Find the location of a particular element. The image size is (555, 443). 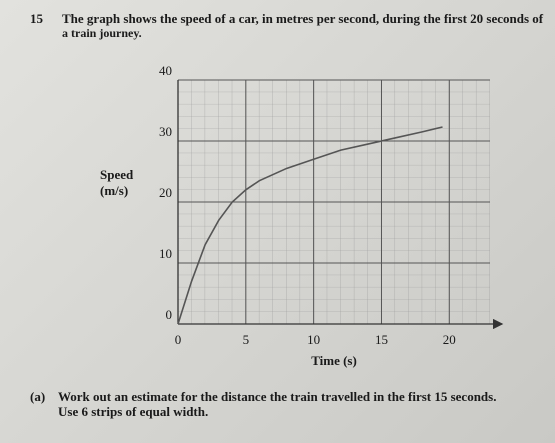

y-tick-label: 0 is located at coordinates (169, 314).